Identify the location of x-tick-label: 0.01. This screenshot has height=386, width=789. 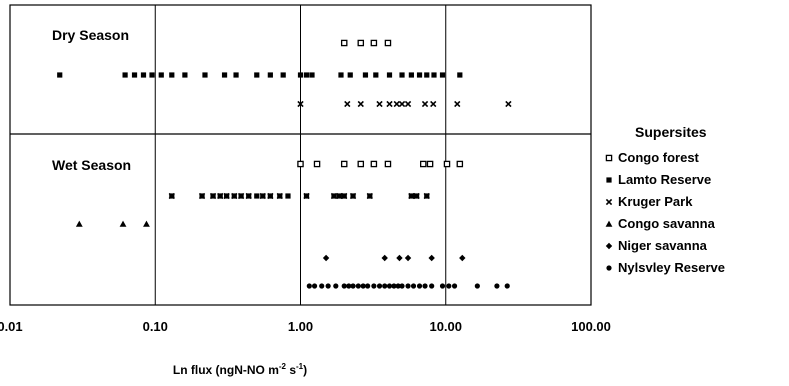
(11, 326).